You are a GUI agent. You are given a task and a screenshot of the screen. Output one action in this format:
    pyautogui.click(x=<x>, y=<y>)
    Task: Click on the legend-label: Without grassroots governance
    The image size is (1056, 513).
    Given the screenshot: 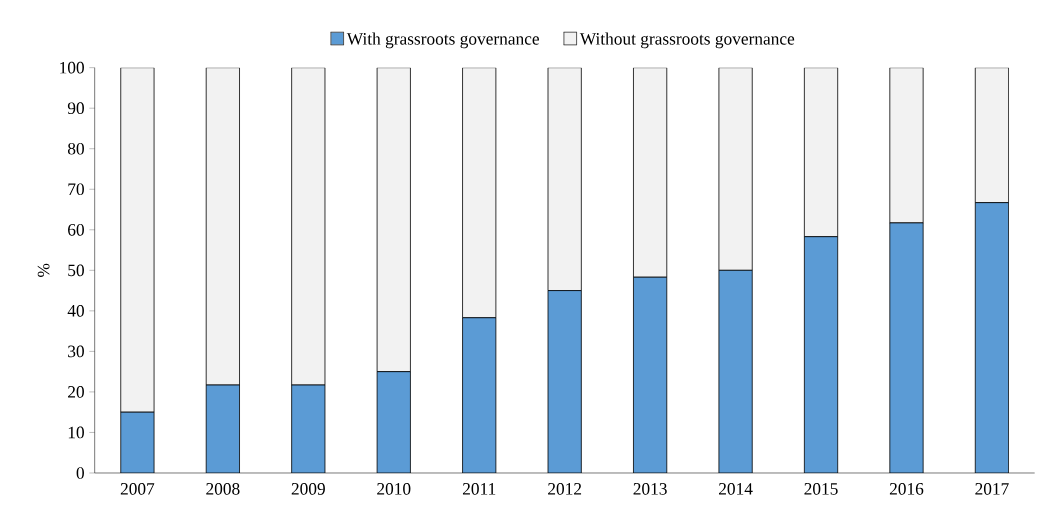 What is the action you would take?
    pyautogui.click(x=687, y=40)
    